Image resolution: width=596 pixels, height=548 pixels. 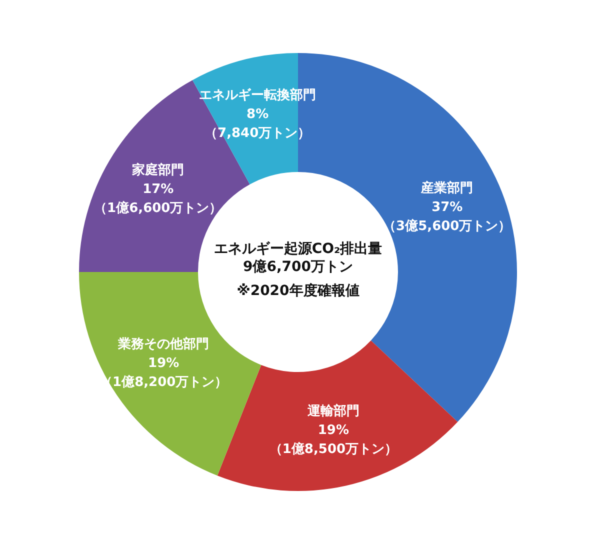 I want to click on text: エネルギー起源CO₂排出量, so click(x=298, y=249).